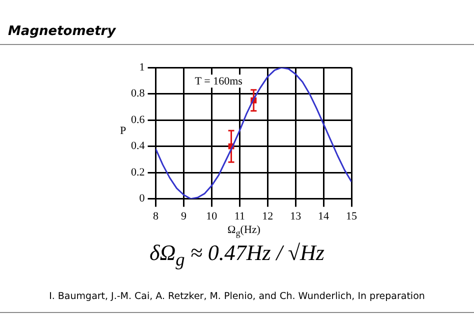 The image size is (474, 330). I want to click on x-tick-label: 10, so click(212, 216).